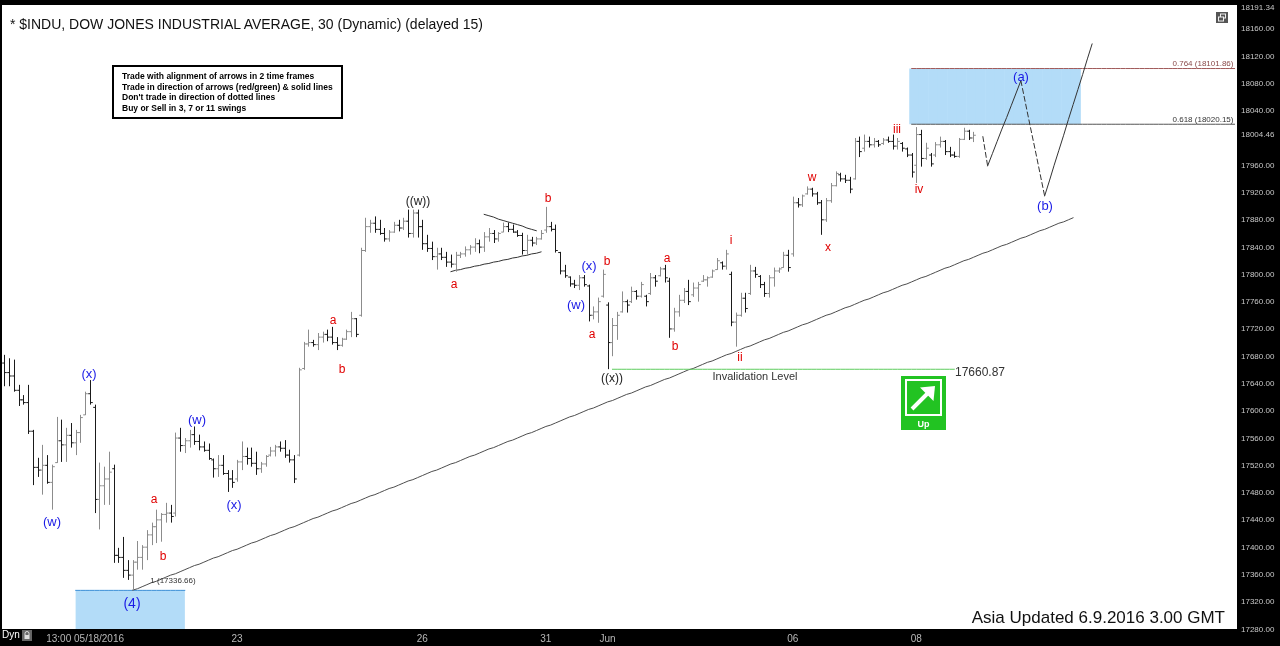 Image resolution: width=1280 pixels, height=646 pixels. What do you see at coordinates (1258, 165) in the screenshot?
I see `y-tick-label: 17960.00` at bounding box center [1258, 165].